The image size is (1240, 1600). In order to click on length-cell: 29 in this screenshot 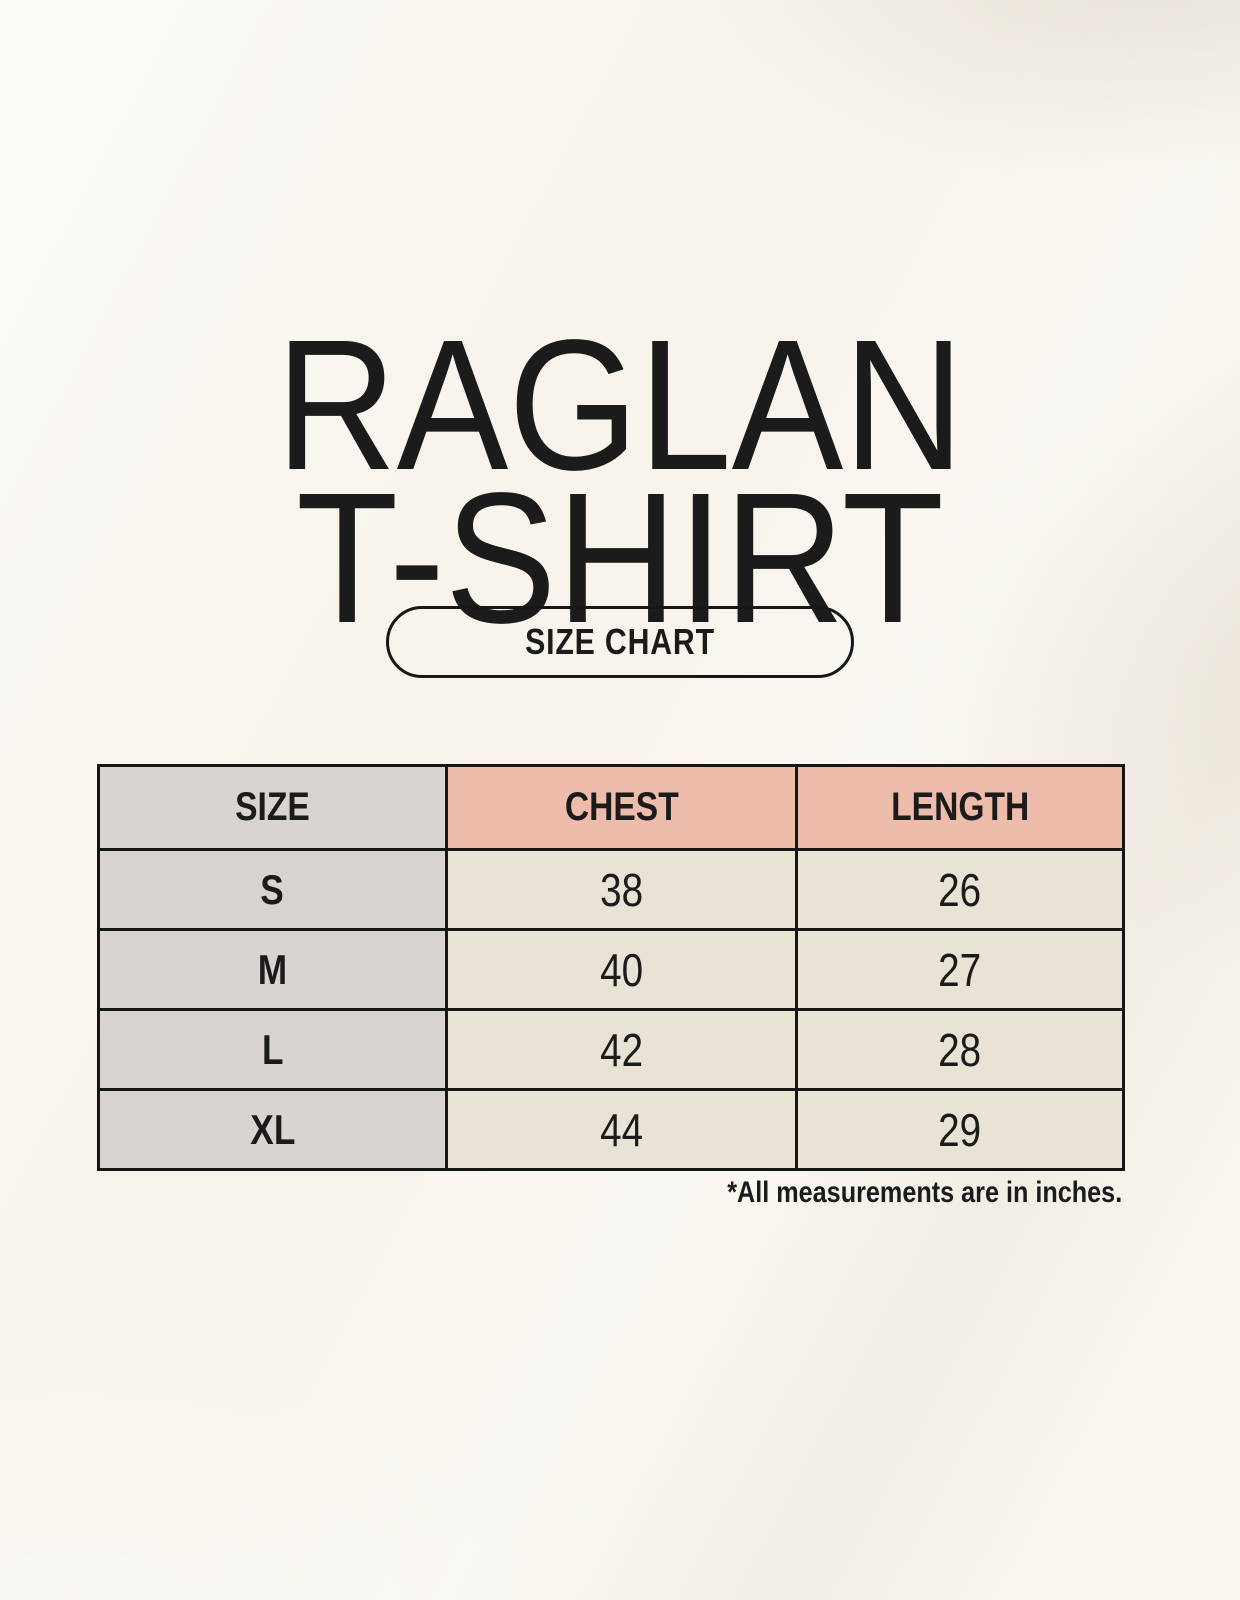, I will do `click(960, 1129)`.